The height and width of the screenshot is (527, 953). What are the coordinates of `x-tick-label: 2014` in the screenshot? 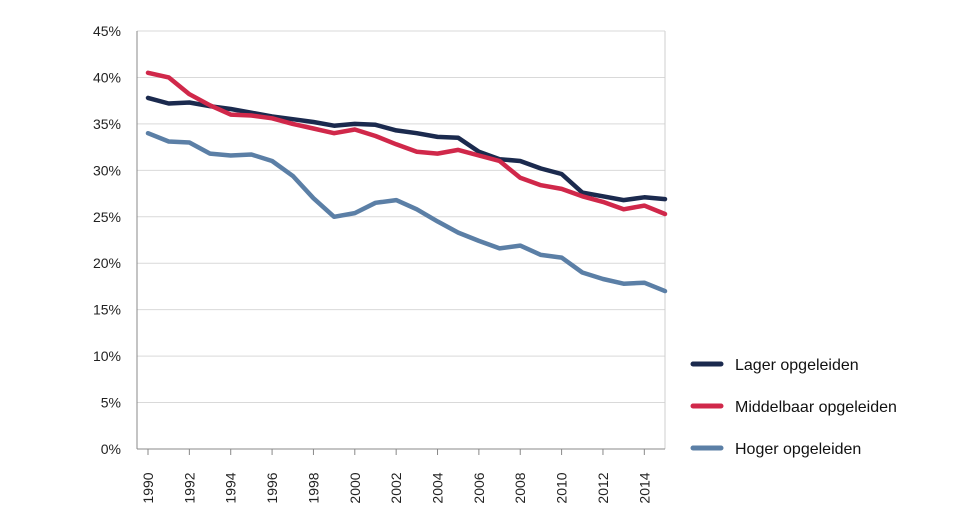 It's located at (644, 487).